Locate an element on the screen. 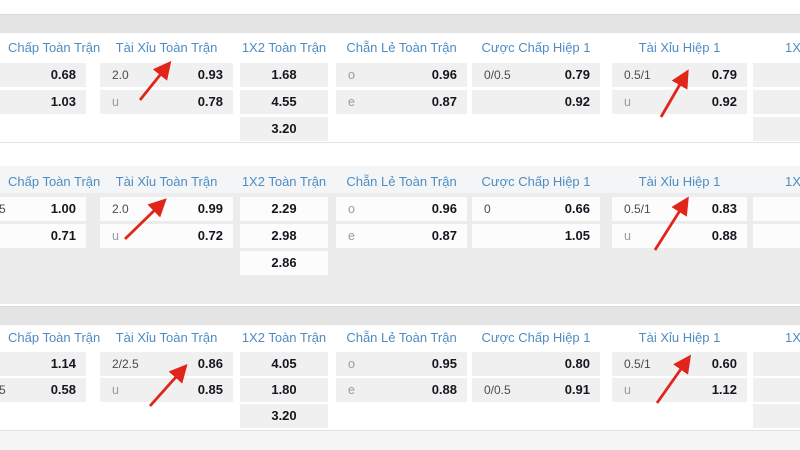 This screenshot has height=450, width=800. column-header-taixiu_tt-s3: Tài Xỉu Toàn Trận is located at coordinates (166, 337).